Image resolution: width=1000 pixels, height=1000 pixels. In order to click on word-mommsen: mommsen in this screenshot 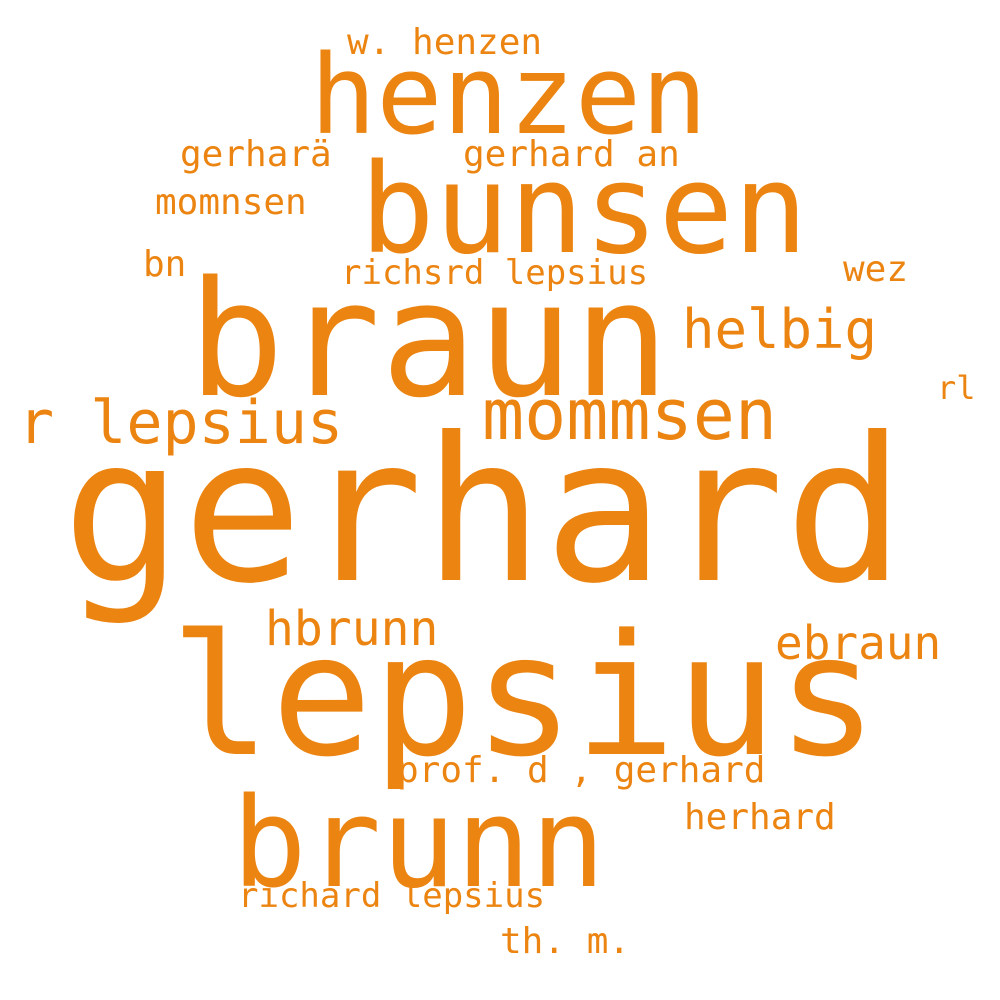, I will do `click(630, 415)`.